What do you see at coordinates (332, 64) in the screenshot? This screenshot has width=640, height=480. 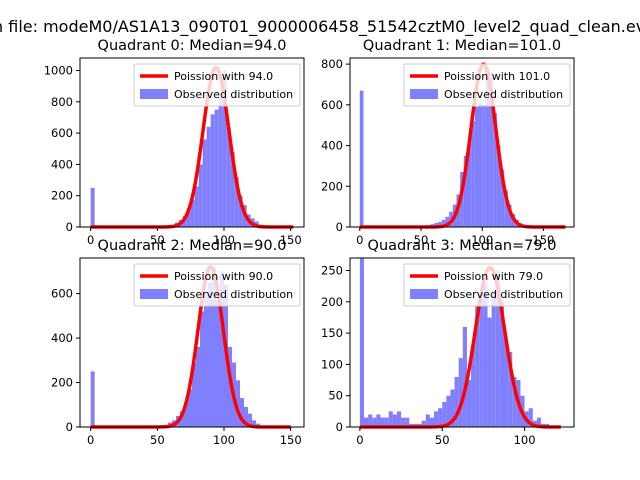 I see `y-tick-label: 800` at bounding box center [332, 64].